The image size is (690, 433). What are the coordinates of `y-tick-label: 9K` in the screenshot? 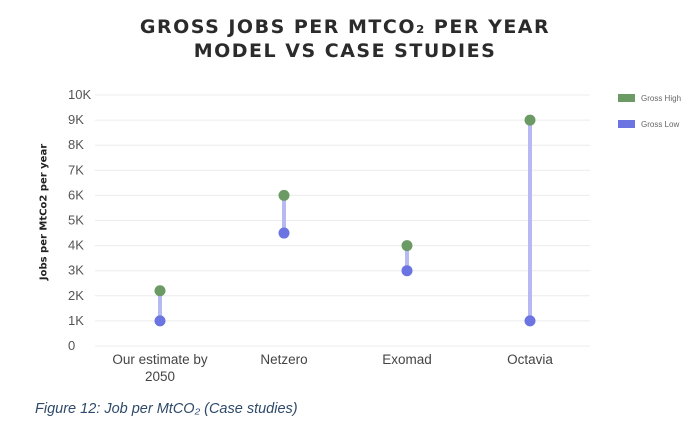 It's located at (76, 119).